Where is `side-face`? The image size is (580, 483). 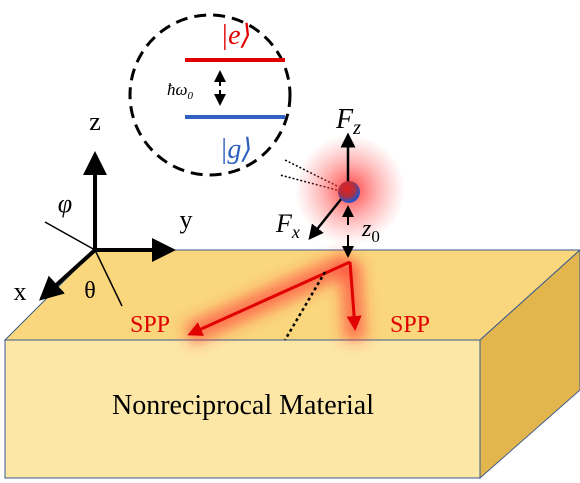 side-face is located at coordinates (529, 364).